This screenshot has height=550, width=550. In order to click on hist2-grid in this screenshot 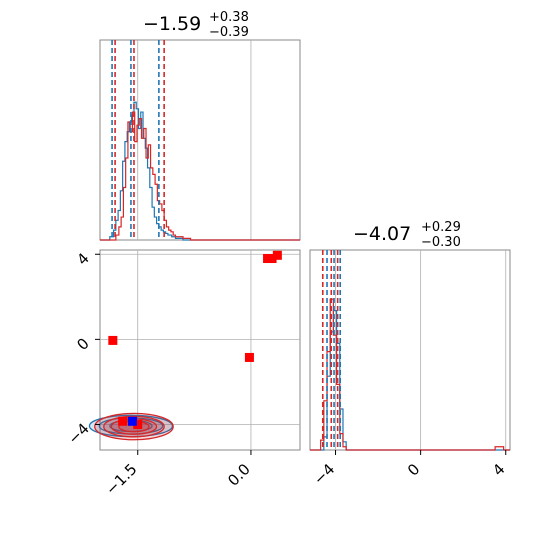, I will do `click(421, 350)`.